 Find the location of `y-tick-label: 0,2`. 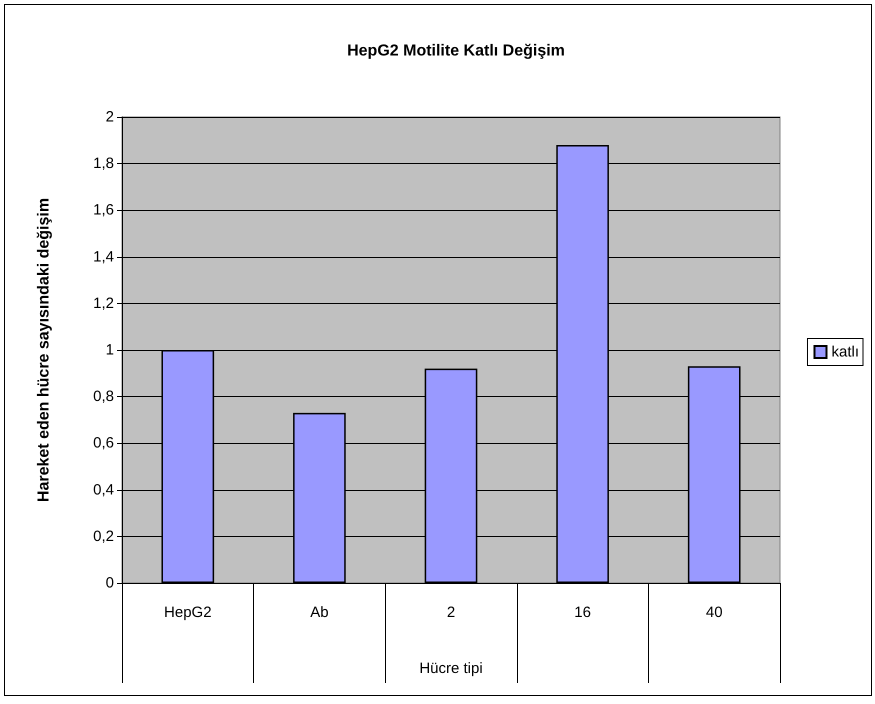

y-tick-label: 0,2 is located at coordinates (103, 536).